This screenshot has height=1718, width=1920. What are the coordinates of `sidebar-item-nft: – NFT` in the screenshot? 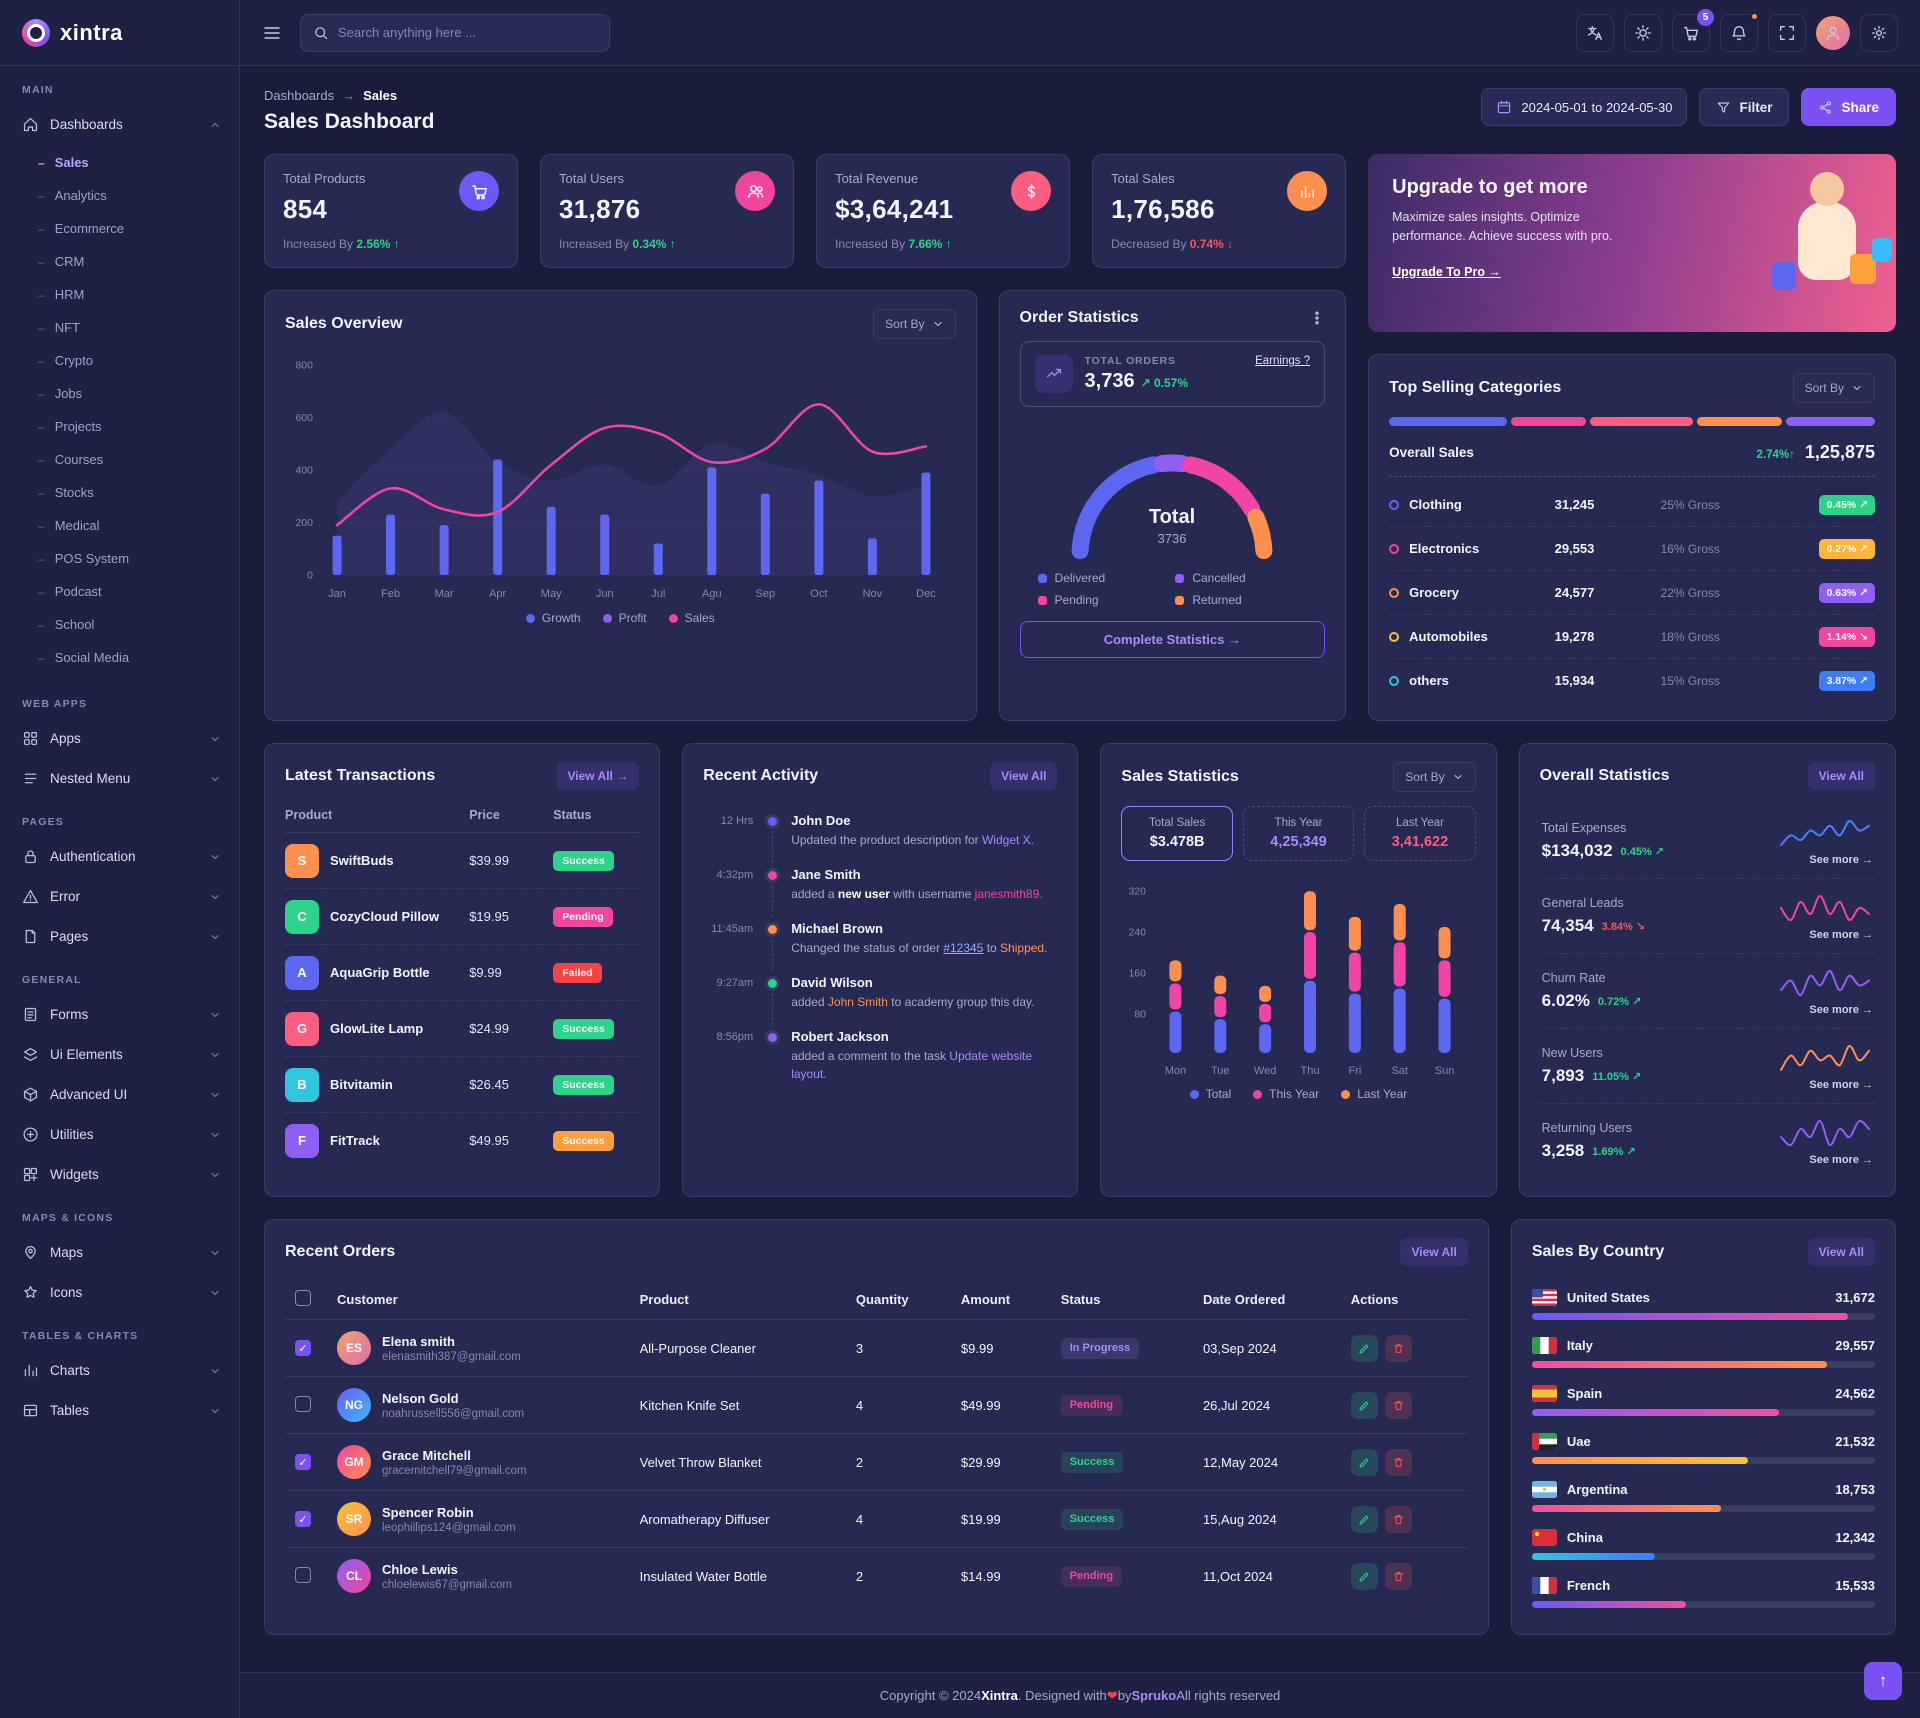 It's located at (119, 327).